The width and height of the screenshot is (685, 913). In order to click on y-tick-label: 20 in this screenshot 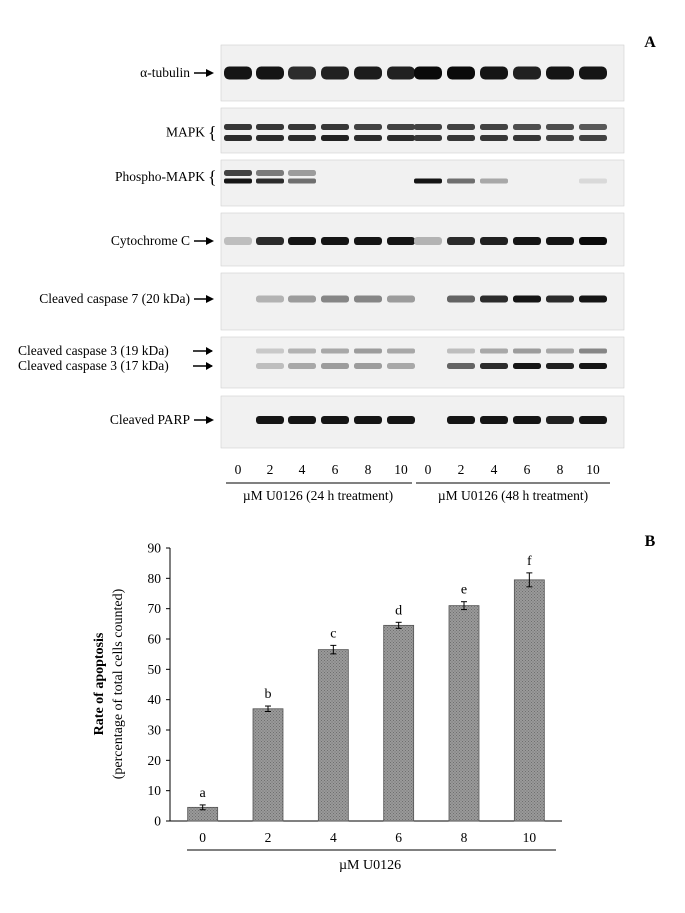, I will do `click(155, 760)`.